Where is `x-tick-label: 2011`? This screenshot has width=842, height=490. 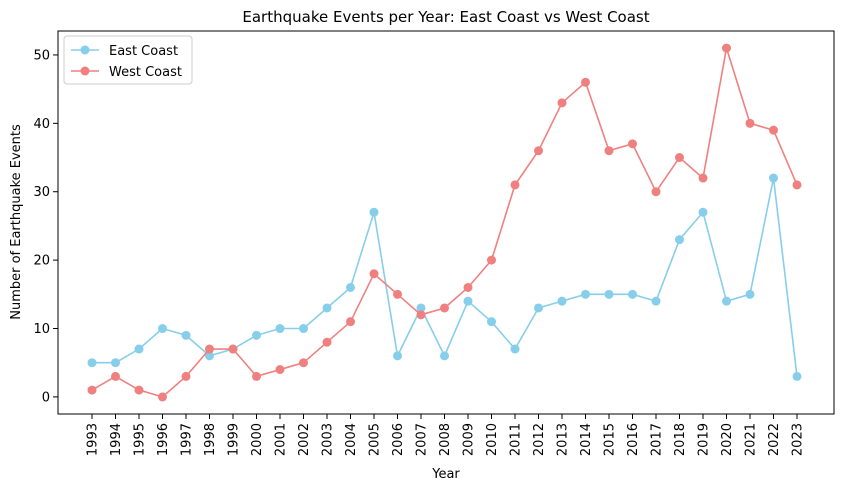 x-tick-label: 2011 is located at coordinates (516, 439).